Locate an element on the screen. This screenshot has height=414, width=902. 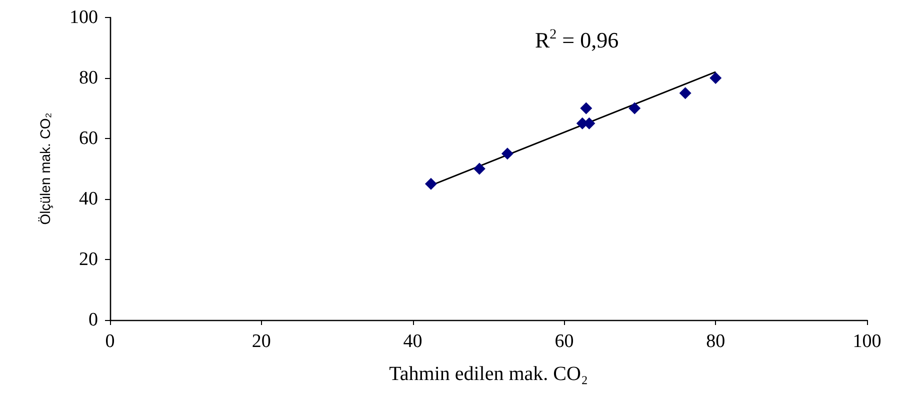
y-tick-label: 100 is located at coordinates (84, 17).